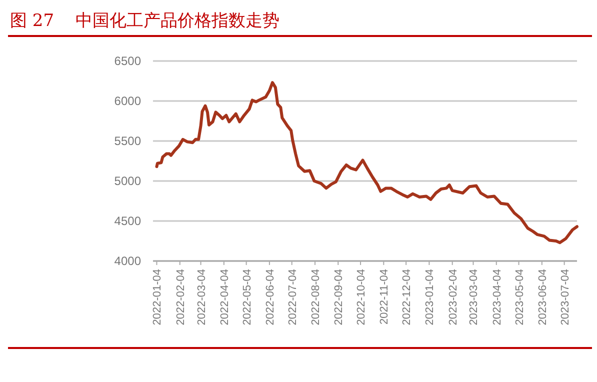  I want to click on chart-title: 图 27 中国化工产品价格指数走势, so click(145, 21).